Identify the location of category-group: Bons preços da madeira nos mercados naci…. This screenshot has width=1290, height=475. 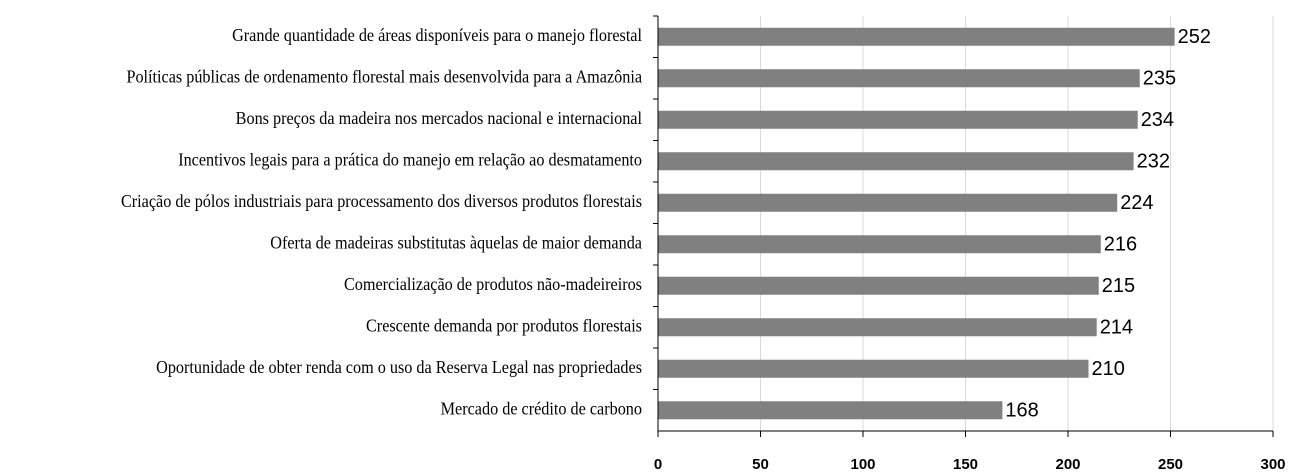
(439, 118).